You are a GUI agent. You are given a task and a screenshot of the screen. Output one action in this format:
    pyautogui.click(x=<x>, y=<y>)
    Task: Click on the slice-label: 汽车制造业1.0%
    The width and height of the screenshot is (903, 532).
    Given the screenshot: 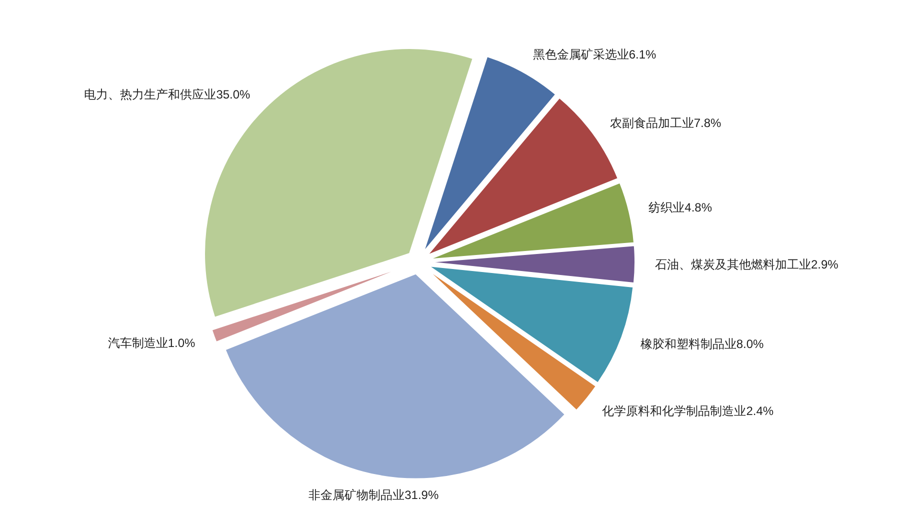 What is the action you would take?
    pyautogui.click(x=152, y=343)
    